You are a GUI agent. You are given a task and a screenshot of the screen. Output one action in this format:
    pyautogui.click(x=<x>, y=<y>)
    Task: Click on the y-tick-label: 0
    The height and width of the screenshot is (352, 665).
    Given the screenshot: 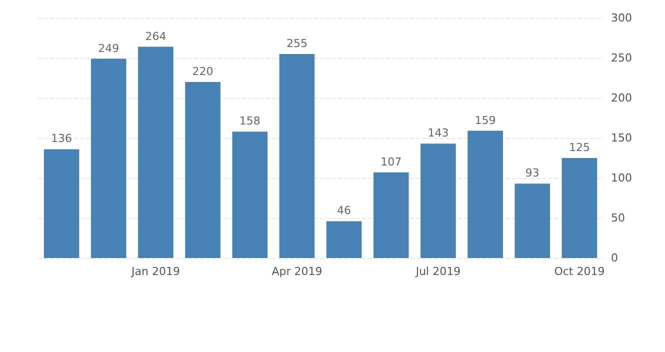 What is the action you would take?
    pyautogui.click(x=614, y=258)
    